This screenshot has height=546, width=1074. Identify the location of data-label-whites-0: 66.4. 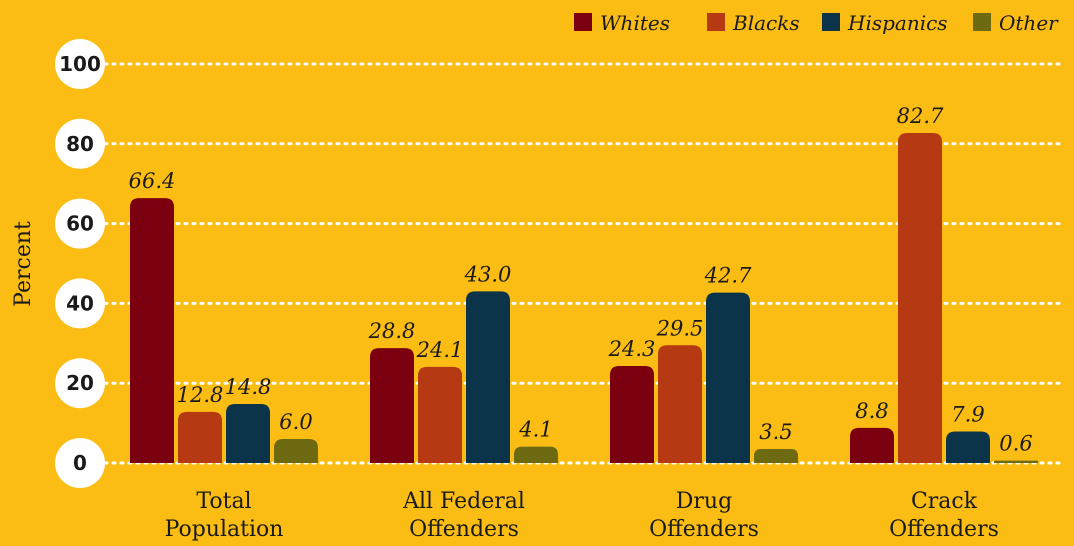
(152, 181).